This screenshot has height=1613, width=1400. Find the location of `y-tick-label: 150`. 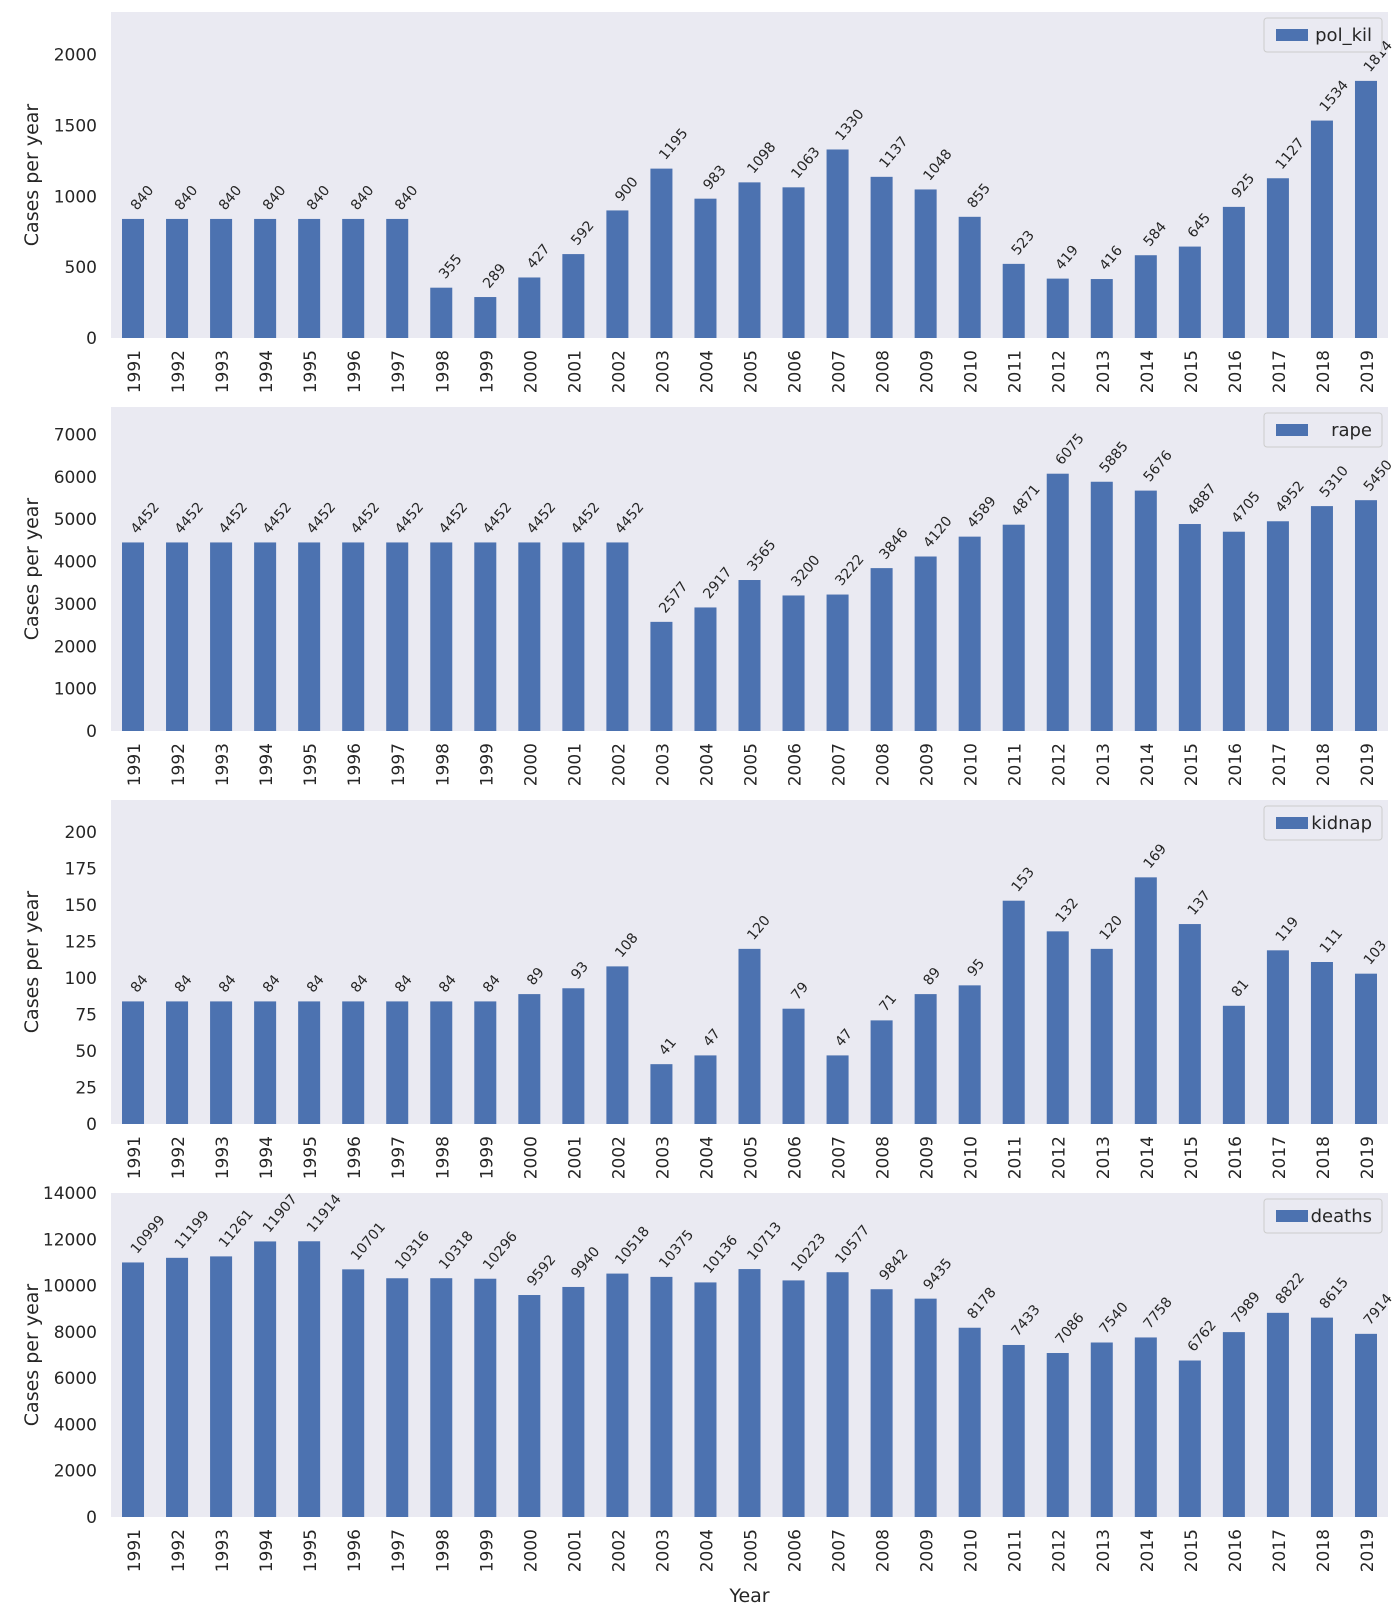

y-tick-label: 150 is located at coordinates (81, 906).